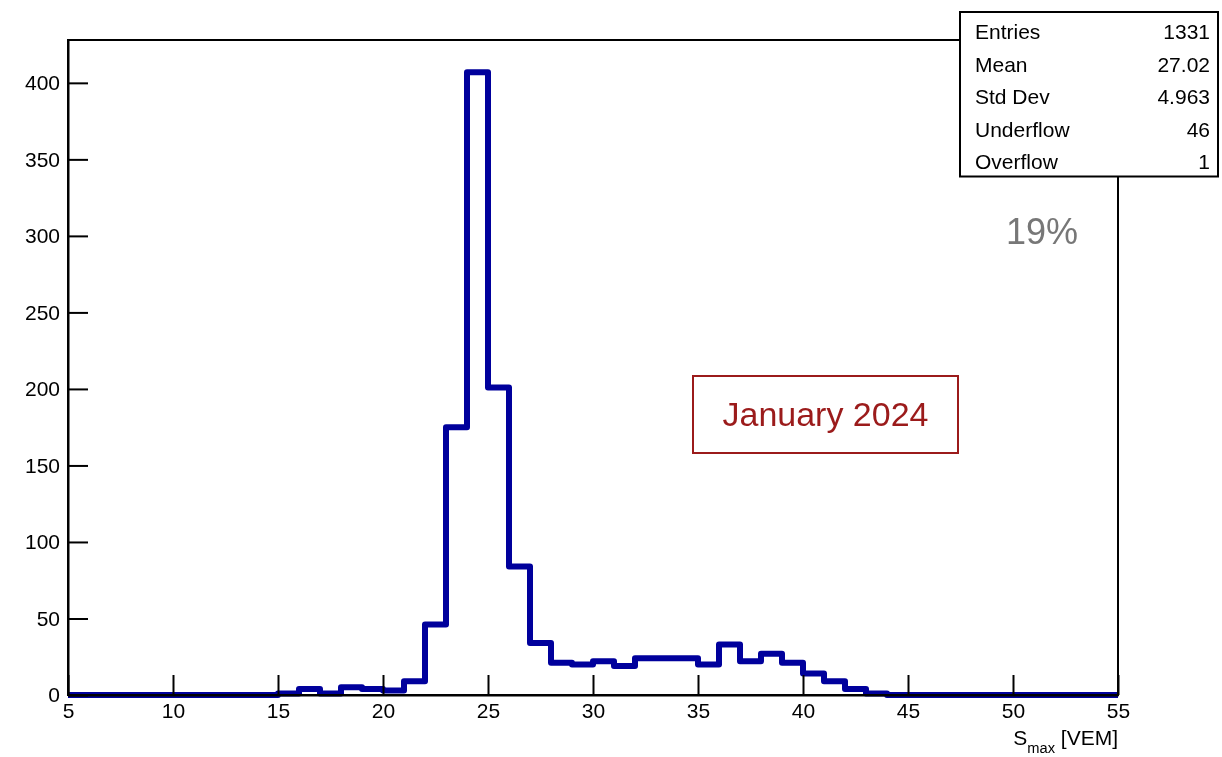  Describe the element at coordinates (1013, 710) in the screenshot. I see `x-tick-label: 50` at that location.